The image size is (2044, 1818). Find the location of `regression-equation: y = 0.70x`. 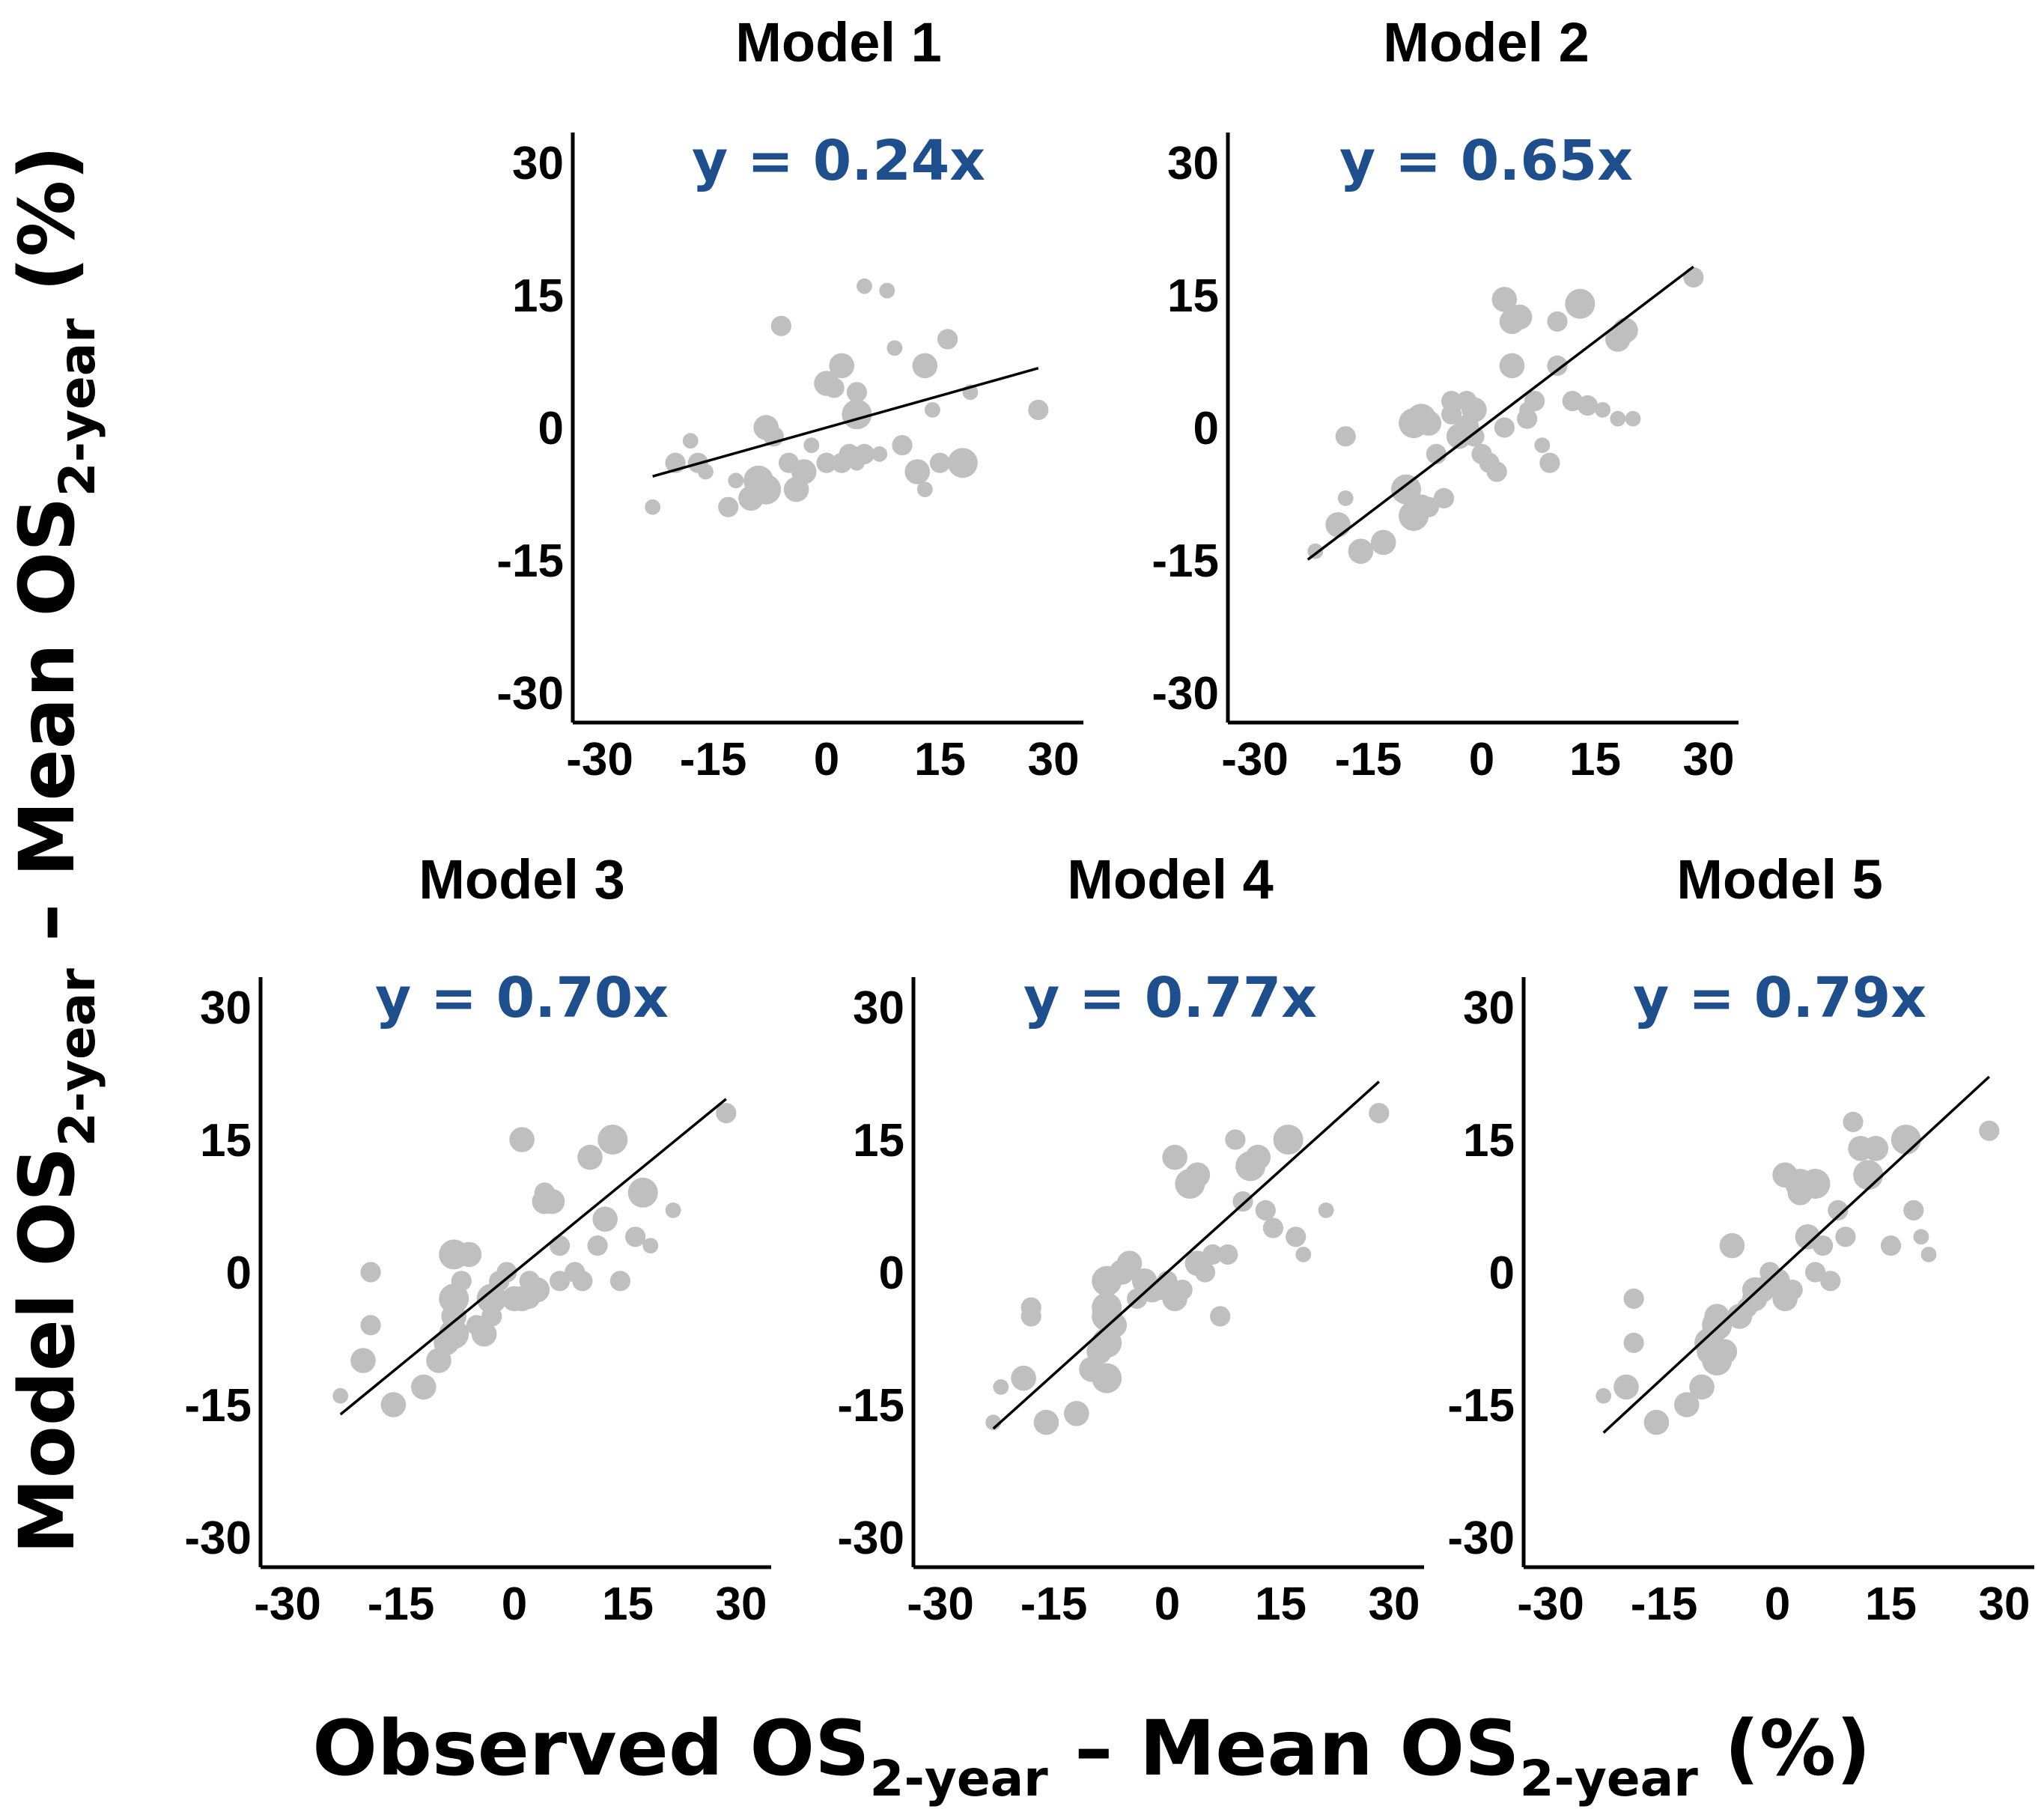

regression-equation: y = 0.70x is located at coordinates (522, 998).